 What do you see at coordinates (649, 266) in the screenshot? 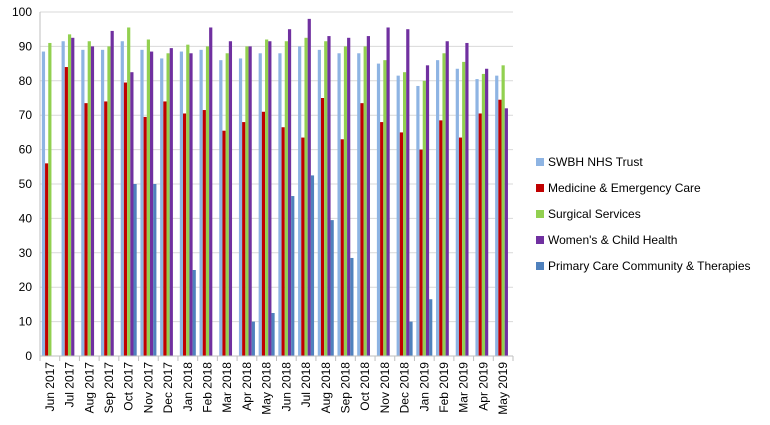
I see `legend-label: Primary Care Community & Therapies` at bounding box center [649, 266].